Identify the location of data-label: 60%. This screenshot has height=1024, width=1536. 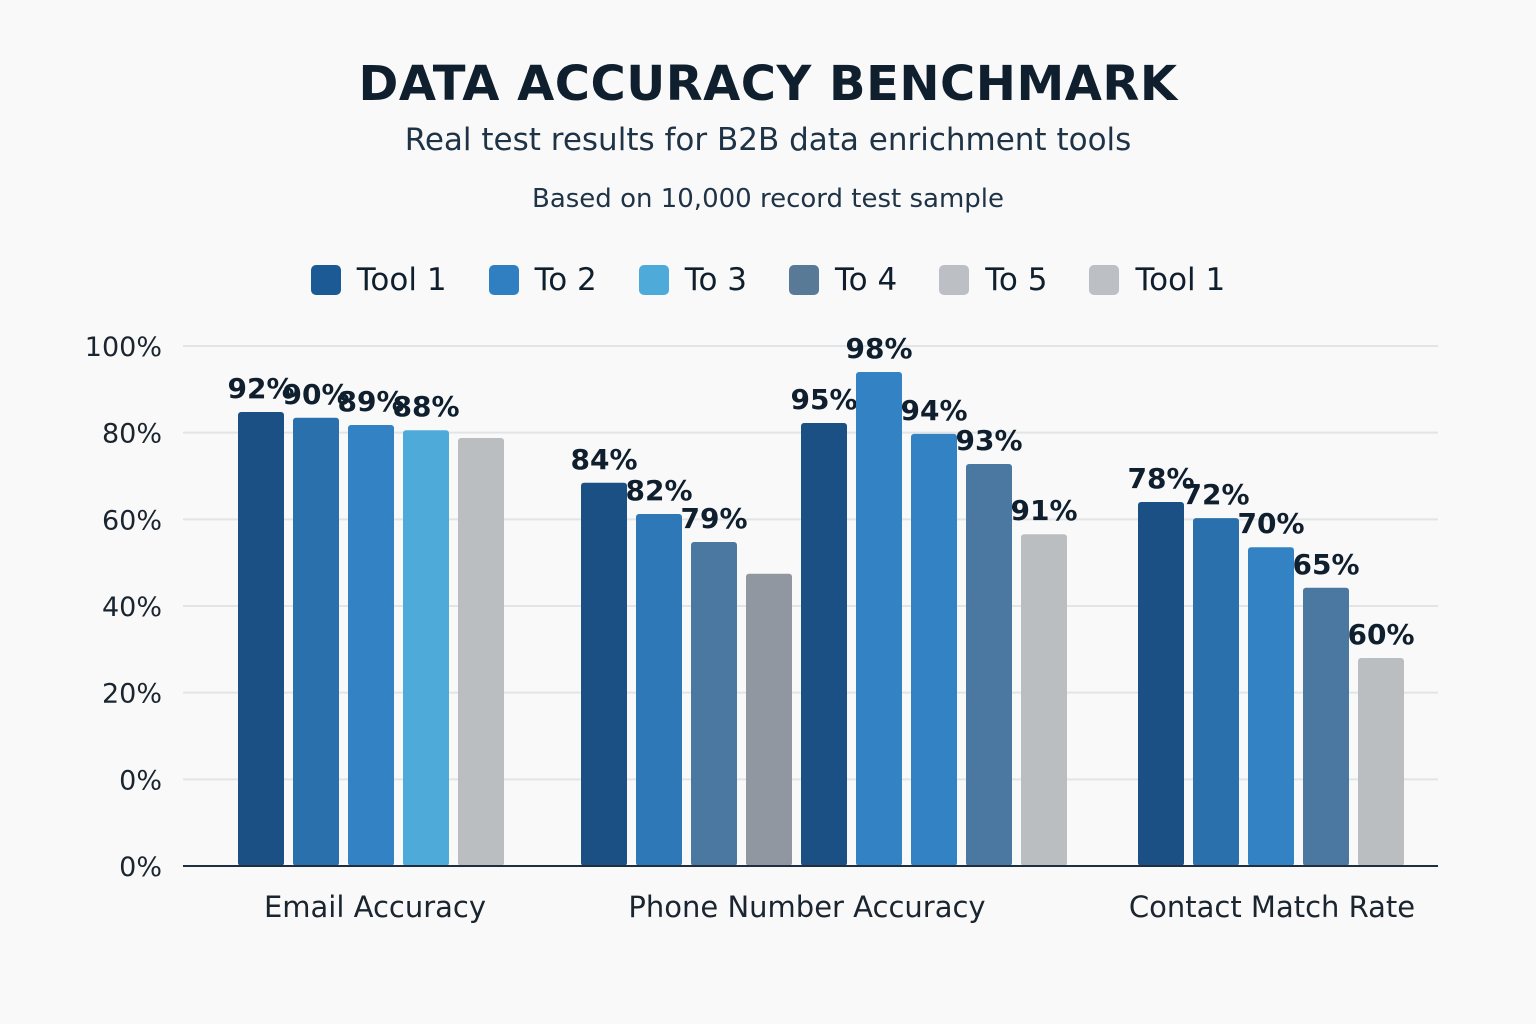
(1380, 634).